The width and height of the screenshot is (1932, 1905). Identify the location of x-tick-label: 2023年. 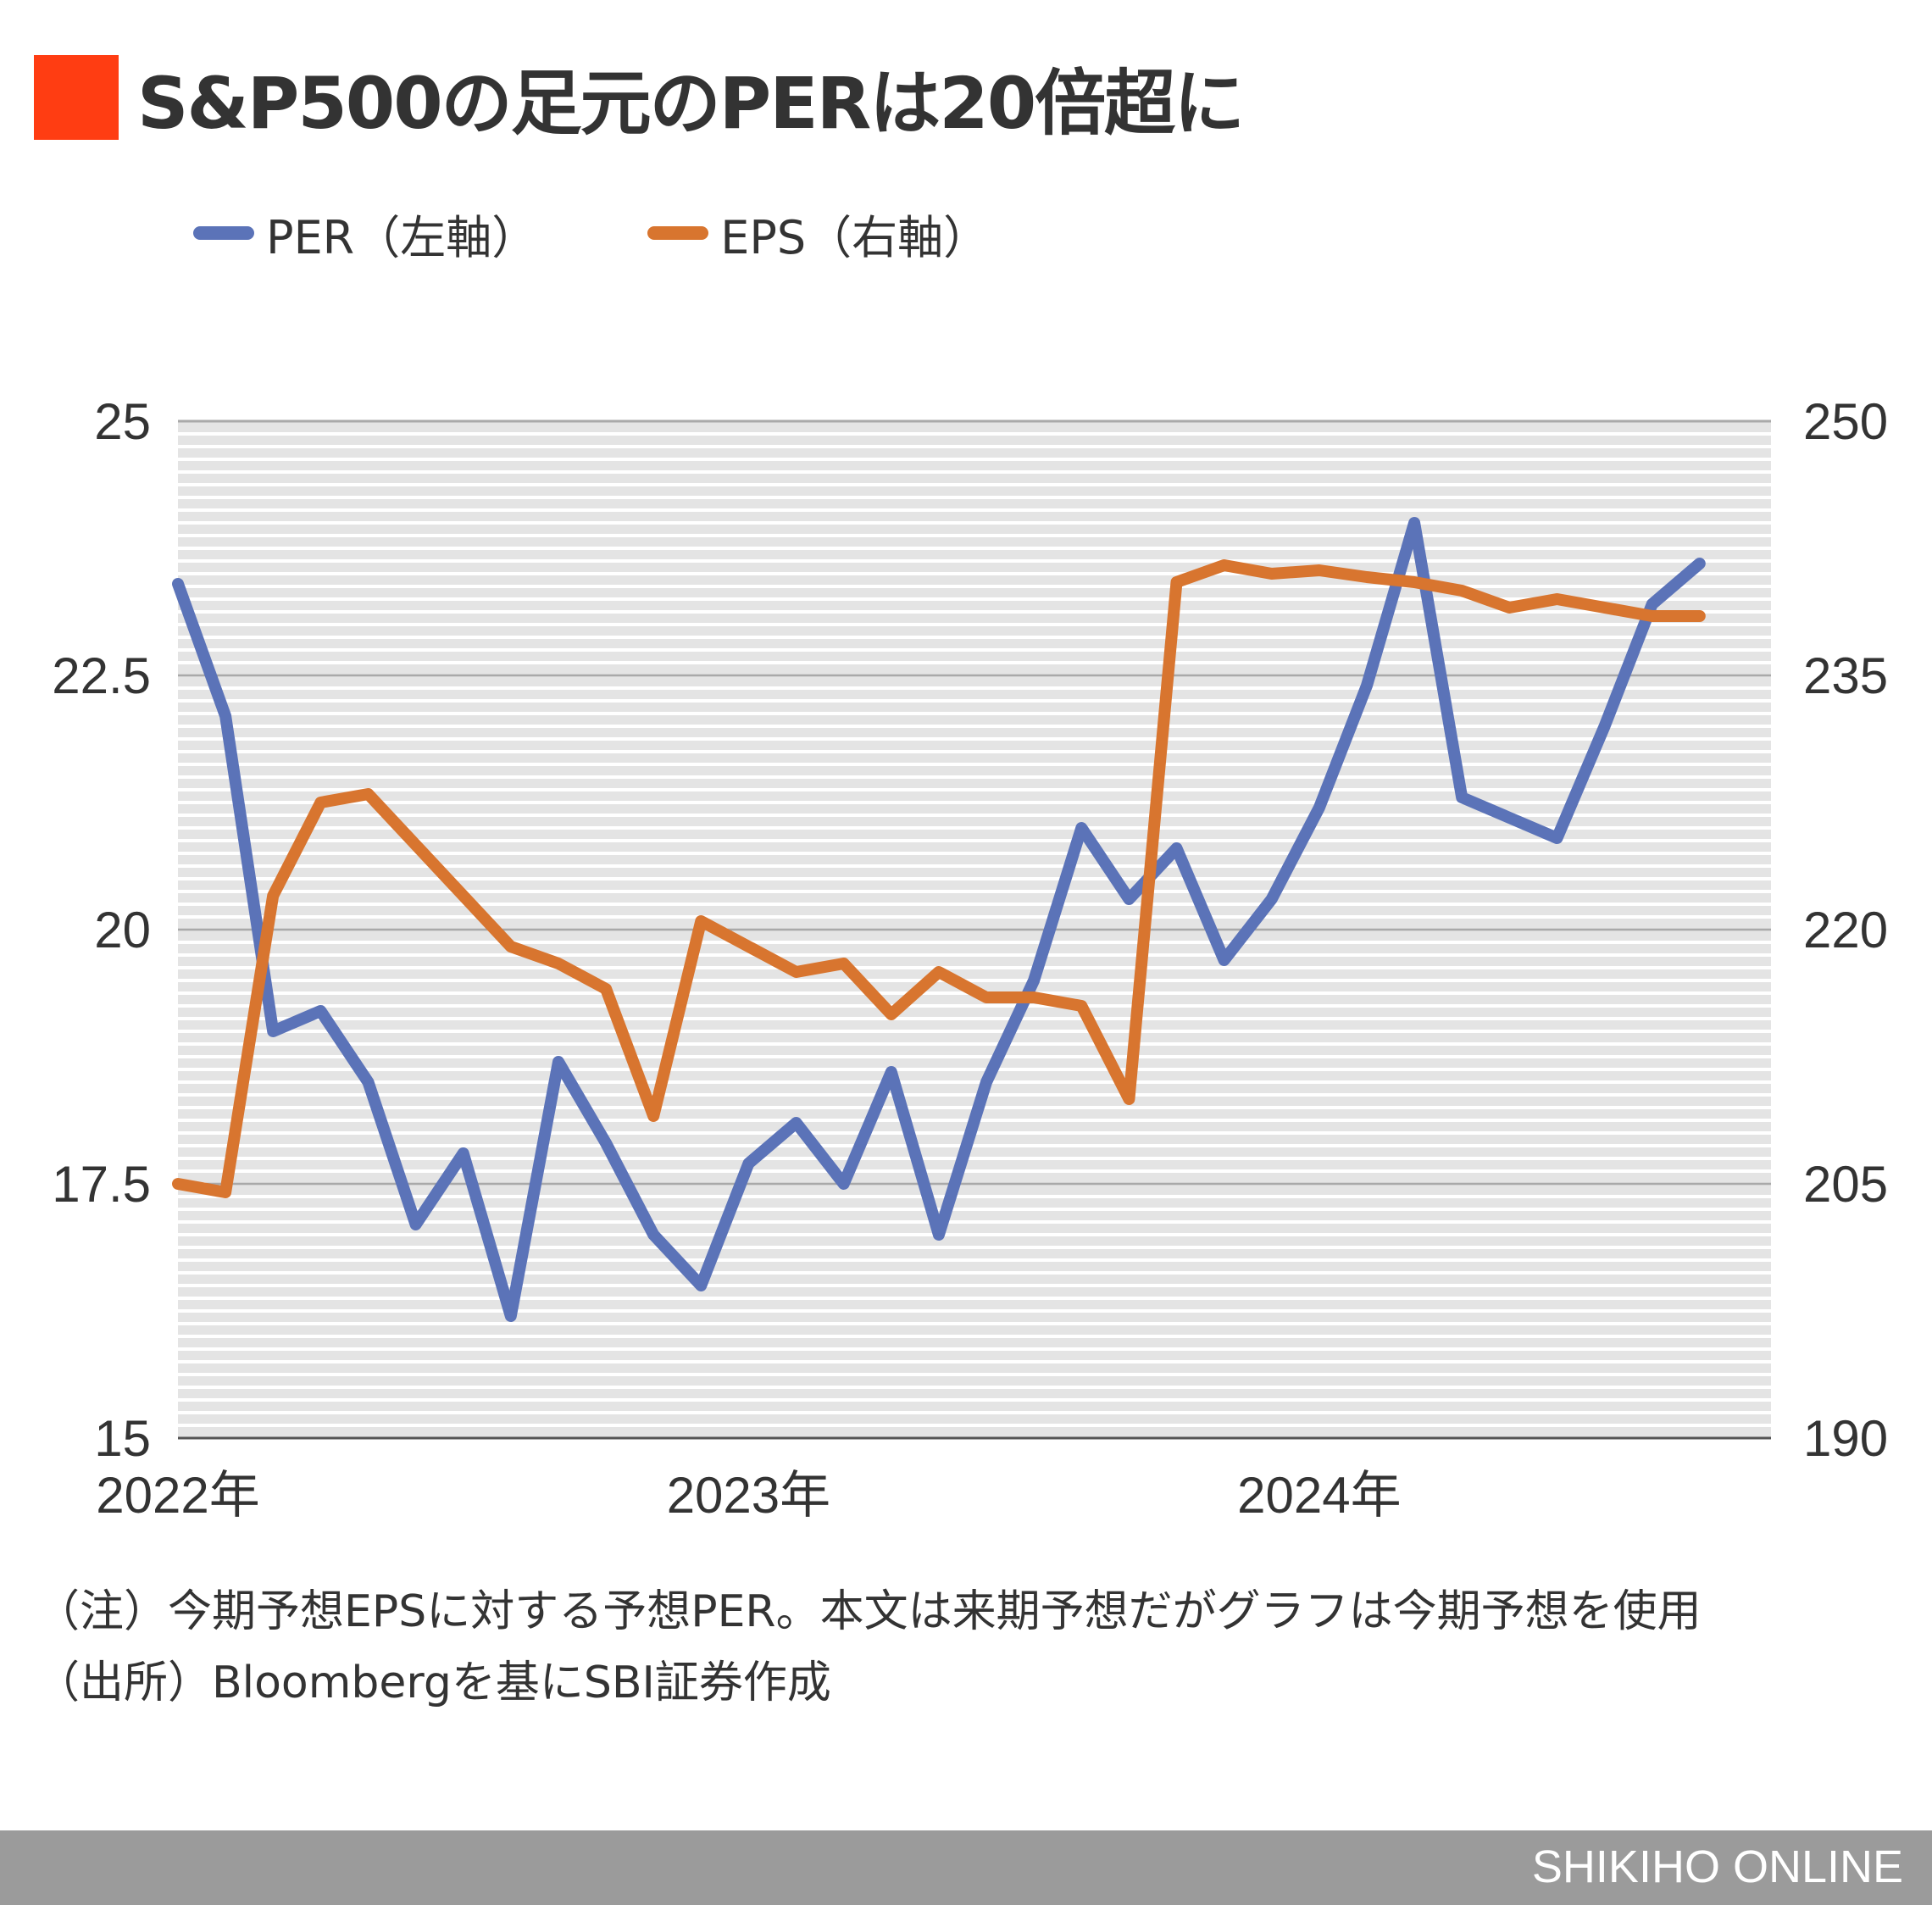
(748, 1496).